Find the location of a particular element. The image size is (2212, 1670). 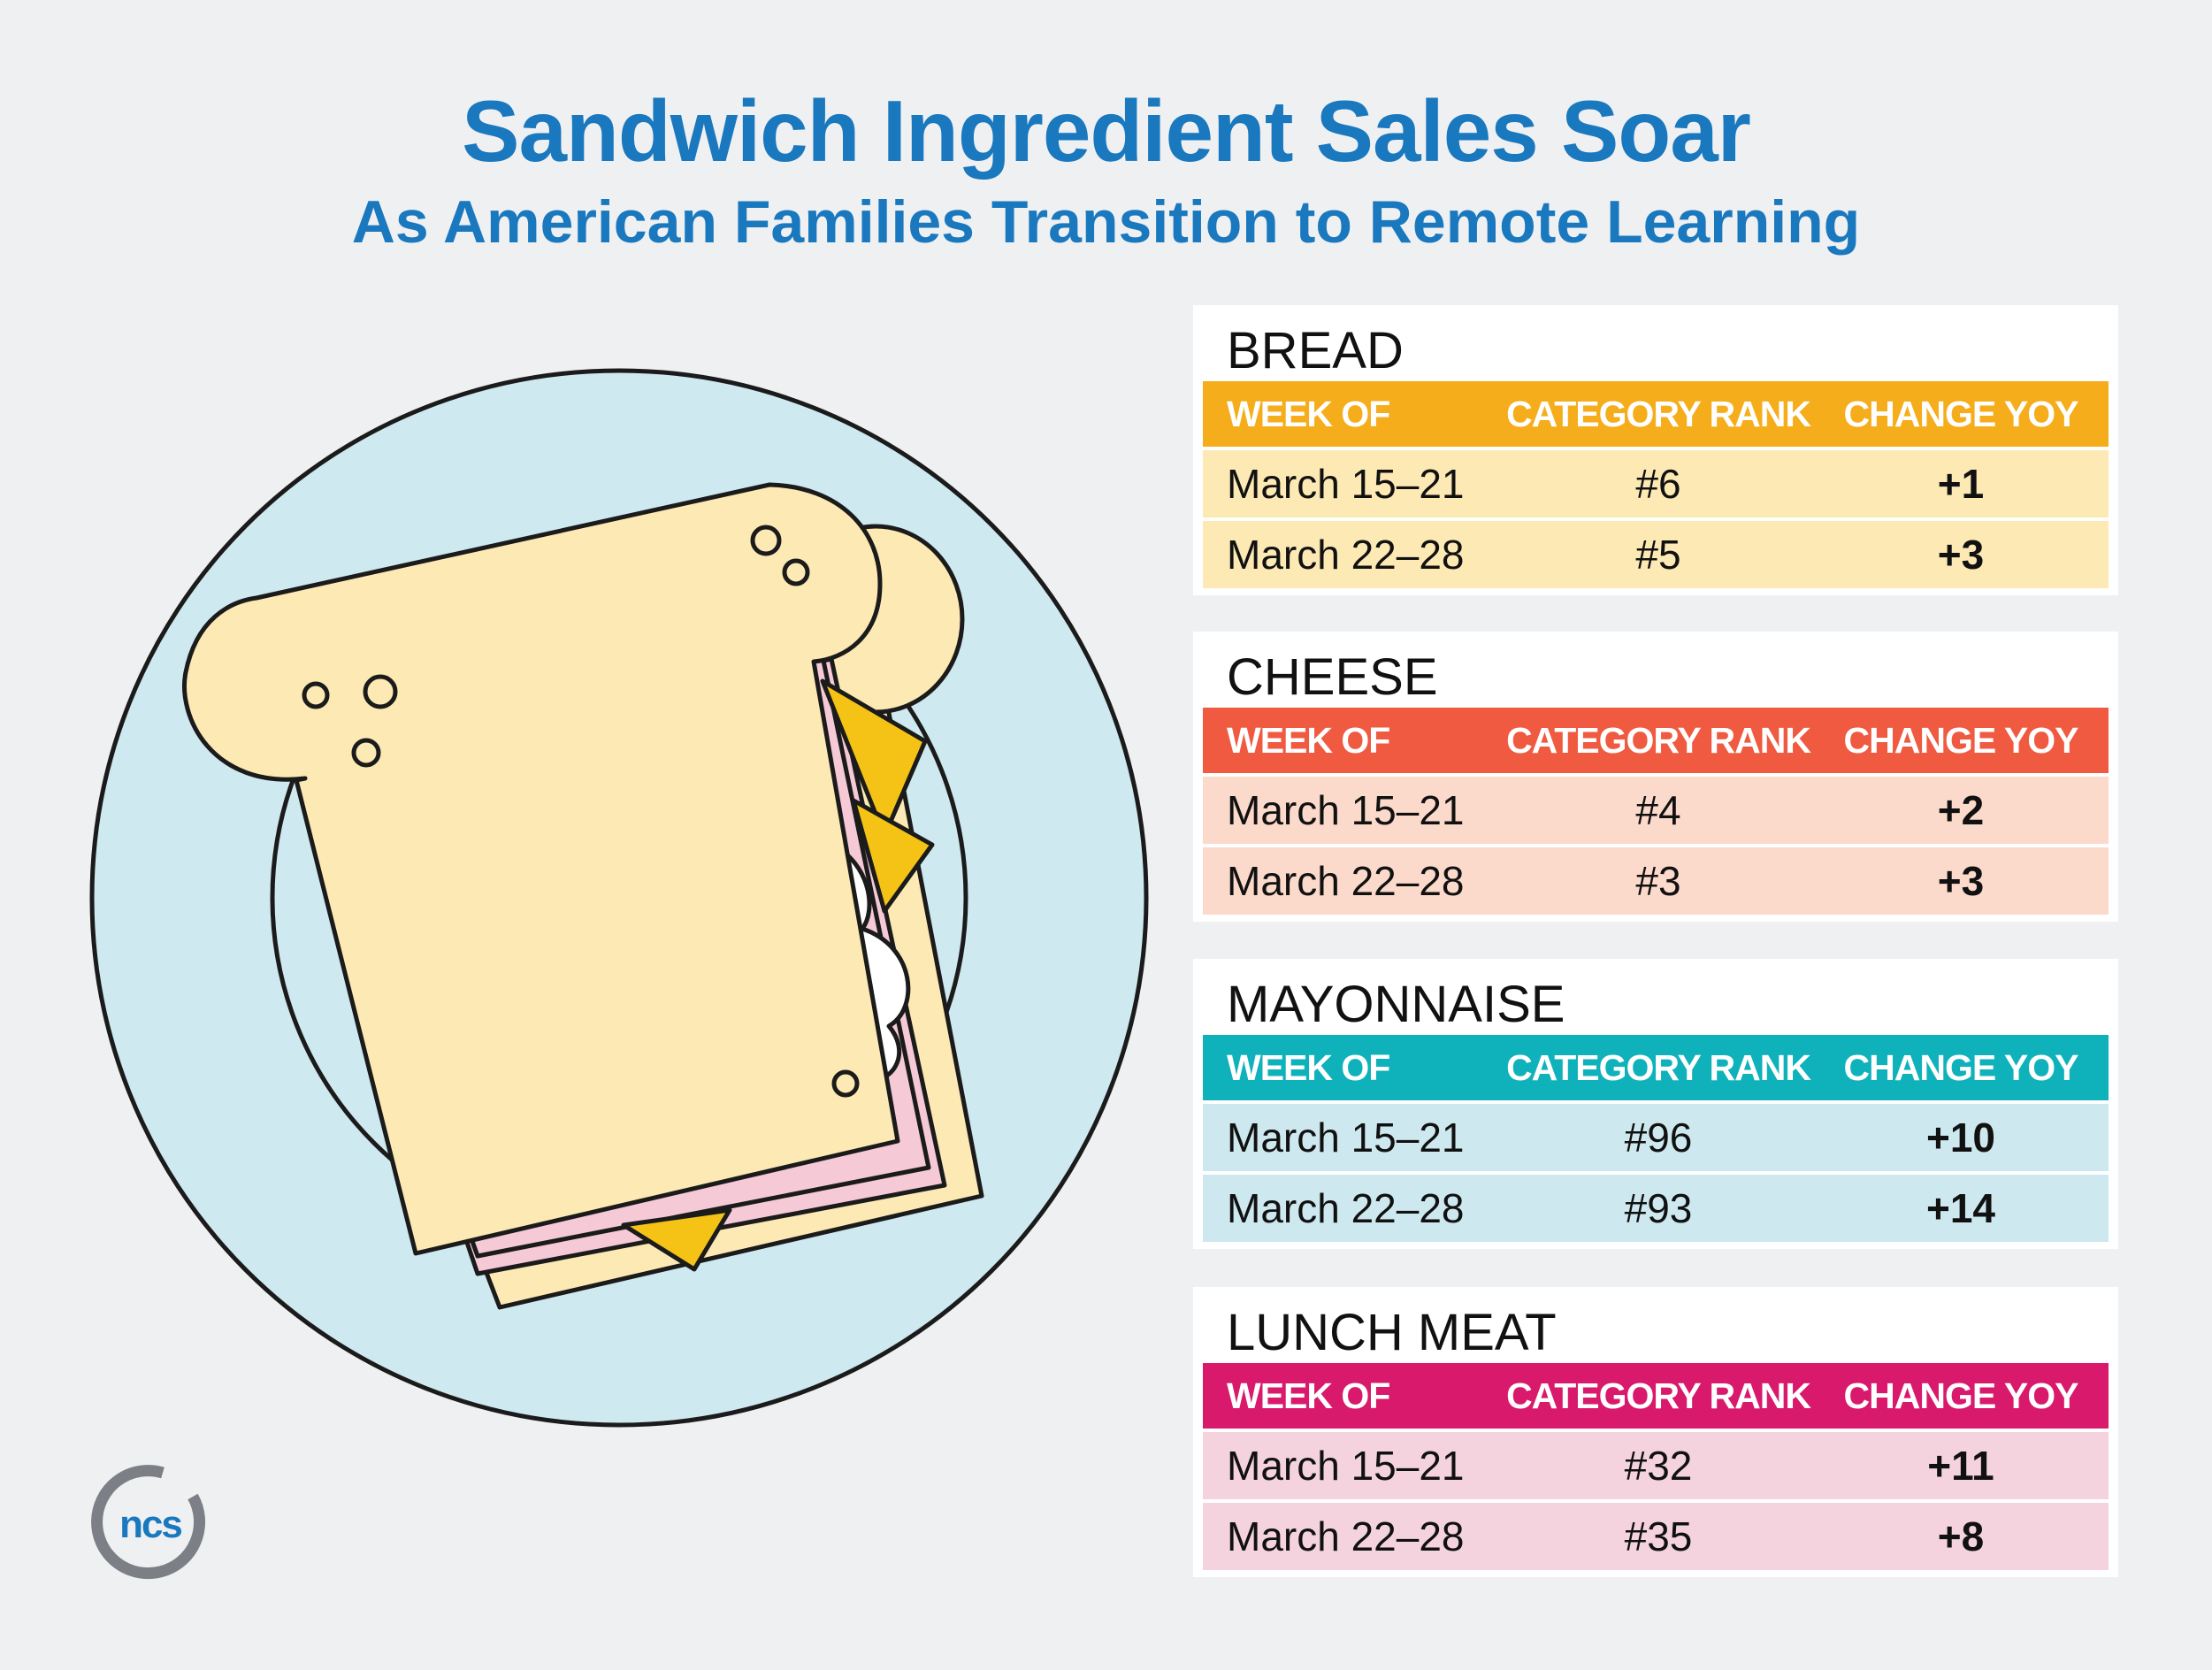

card-title: MAYONNAISE is located at coordinates (1396, 1004).